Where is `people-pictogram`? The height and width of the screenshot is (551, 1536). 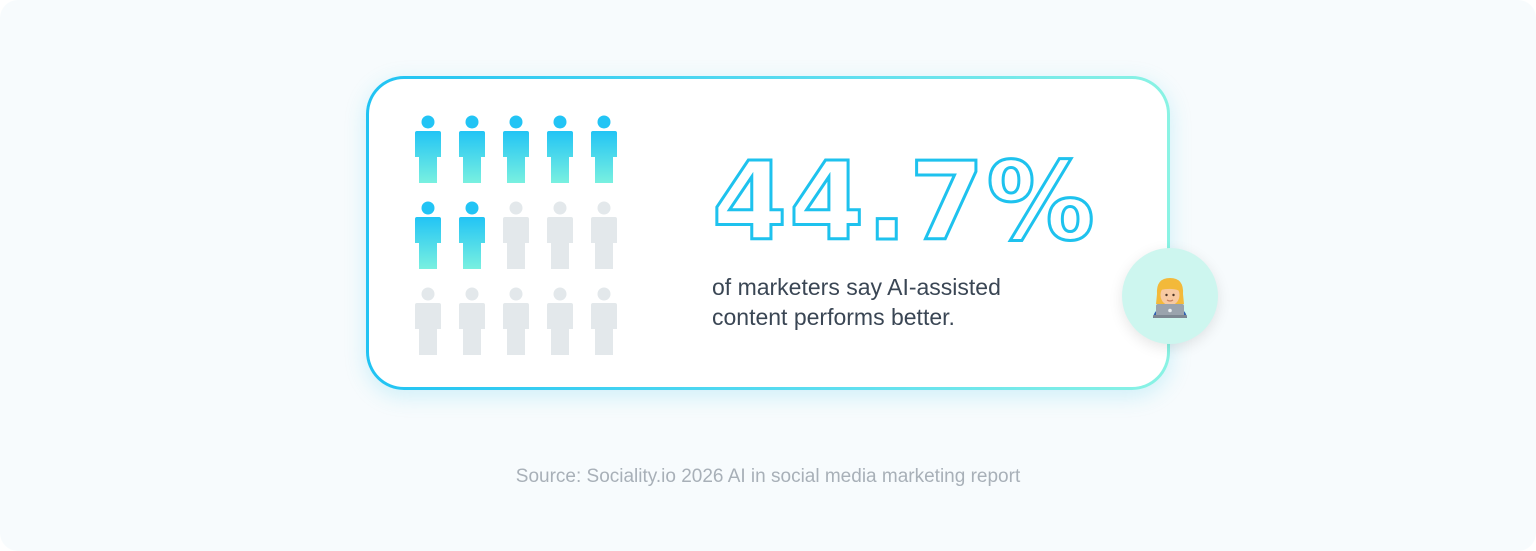
people-pictogram is located at coordinates (519, 237).